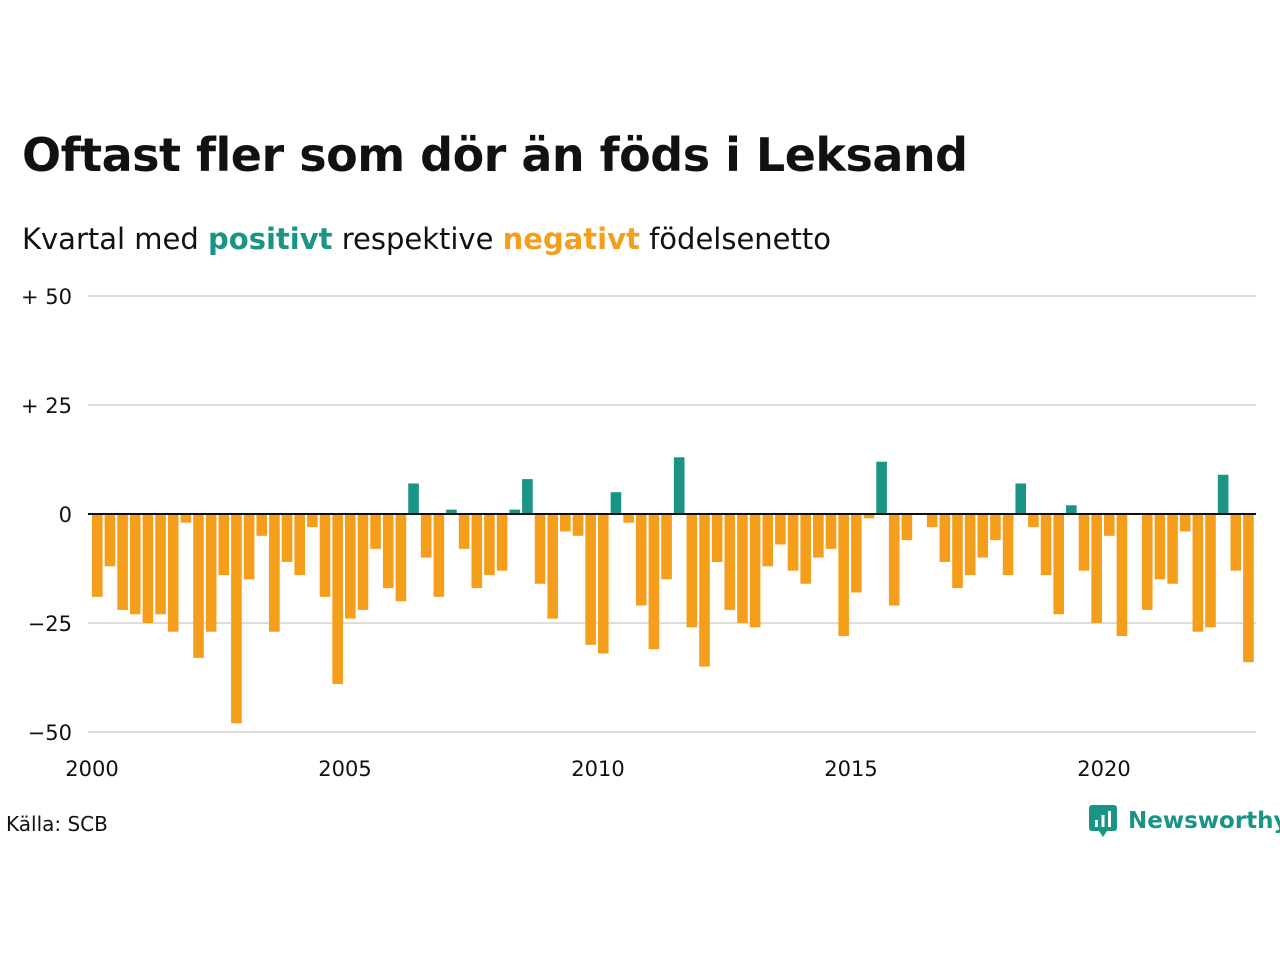 Image resolution: width=1280 pixels, height=960 pixels. Describe the element at coordinates (850, 769) in the screenshot. I see `x-tick-label: 2015` at that location.